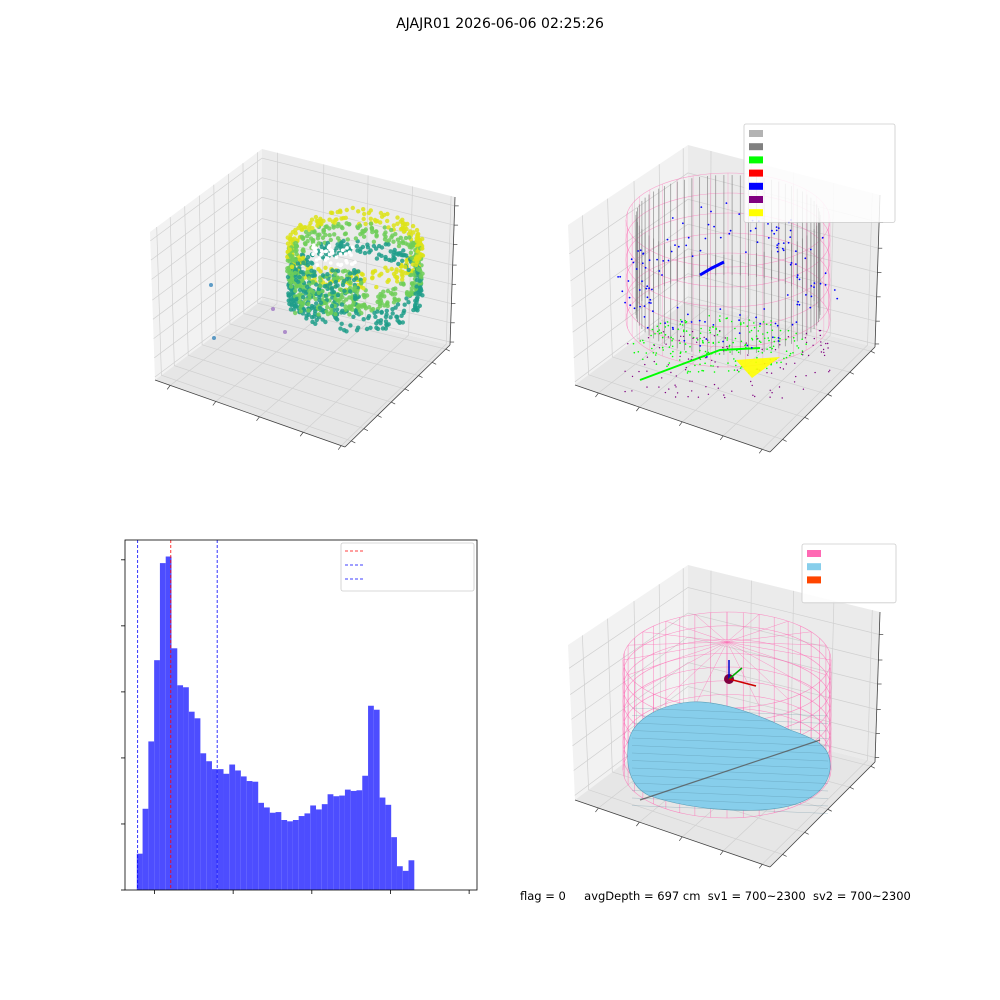 The width and height of the screenshot is (1000, 1000). I want to click on p2-zgrid, so click(724, 316).